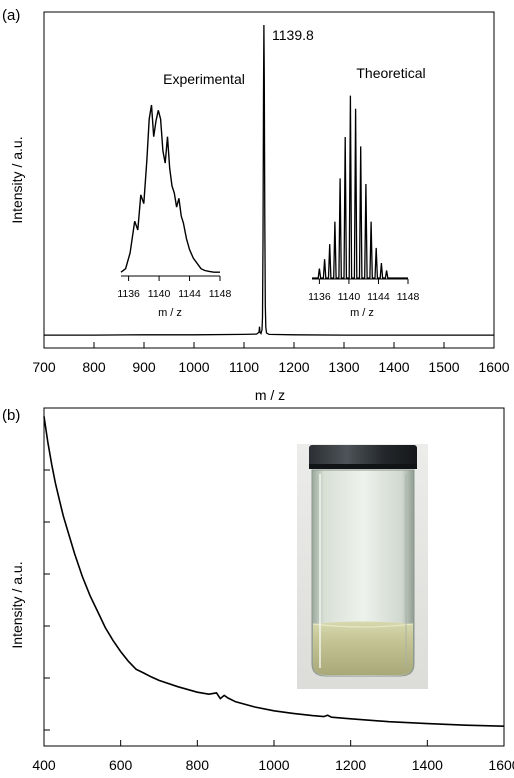  I want to click on inset-experimental-tick-label: 1140, so click(159, 294).